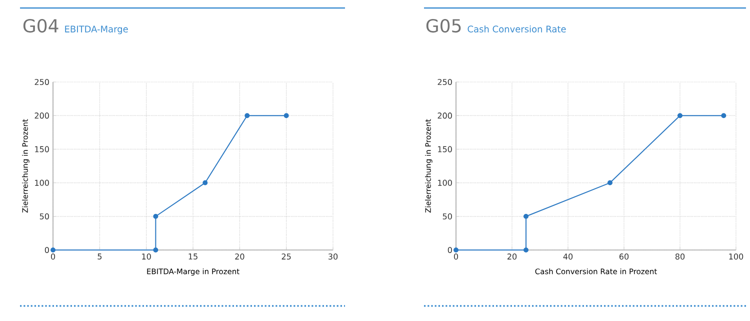  Describe the element at coordinates (680, 257) in the screenshot. I see `x-tick-label: 80` at that location.